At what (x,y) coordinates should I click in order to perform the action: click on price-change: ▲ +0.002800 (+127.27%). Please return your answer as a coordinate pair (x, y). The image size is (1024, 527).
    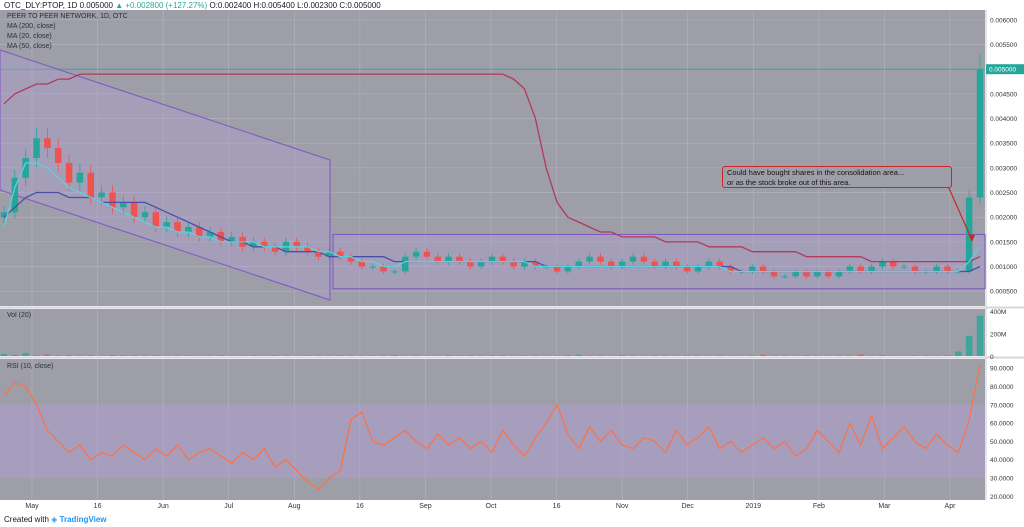
    Looking at the image, I should click on (161, 5).